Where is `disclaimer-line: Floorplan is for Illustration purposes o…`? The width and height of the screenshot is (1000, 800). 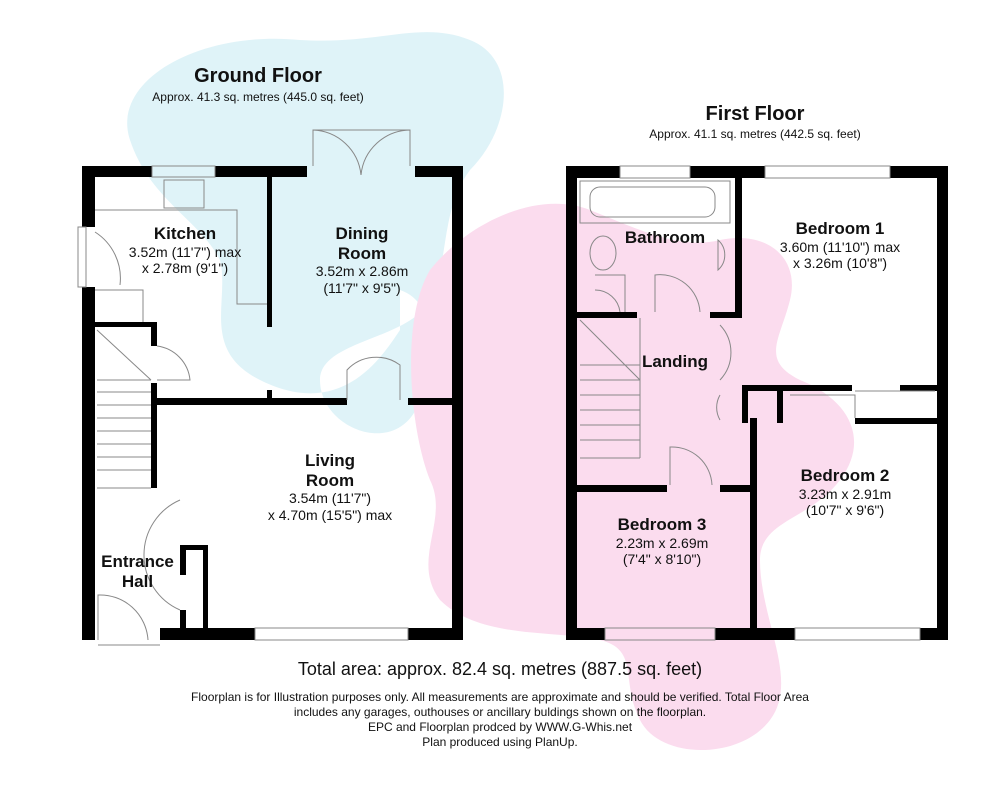
disclaimer-line: Floorplan is for Illustration purposes o… is located at coordinates (500, 697).